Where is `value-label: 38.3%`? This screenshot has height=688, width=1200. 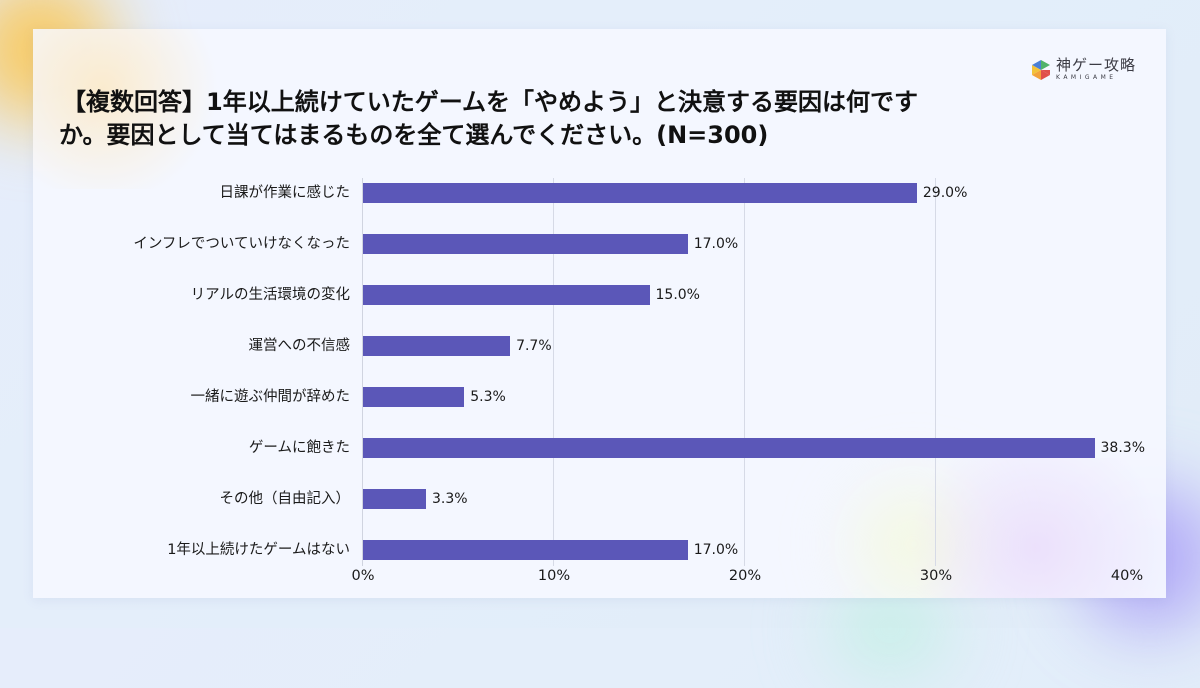
value-label: 38.3% is located at coordinates (1122, 448).